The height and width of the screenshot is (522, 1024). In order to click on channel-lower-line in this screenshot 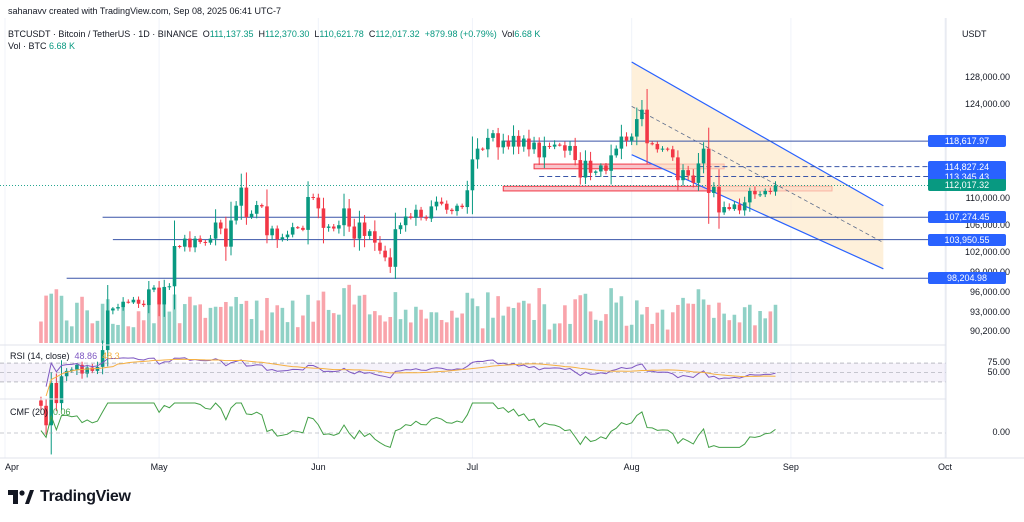, I will do `click(757, 212)`.